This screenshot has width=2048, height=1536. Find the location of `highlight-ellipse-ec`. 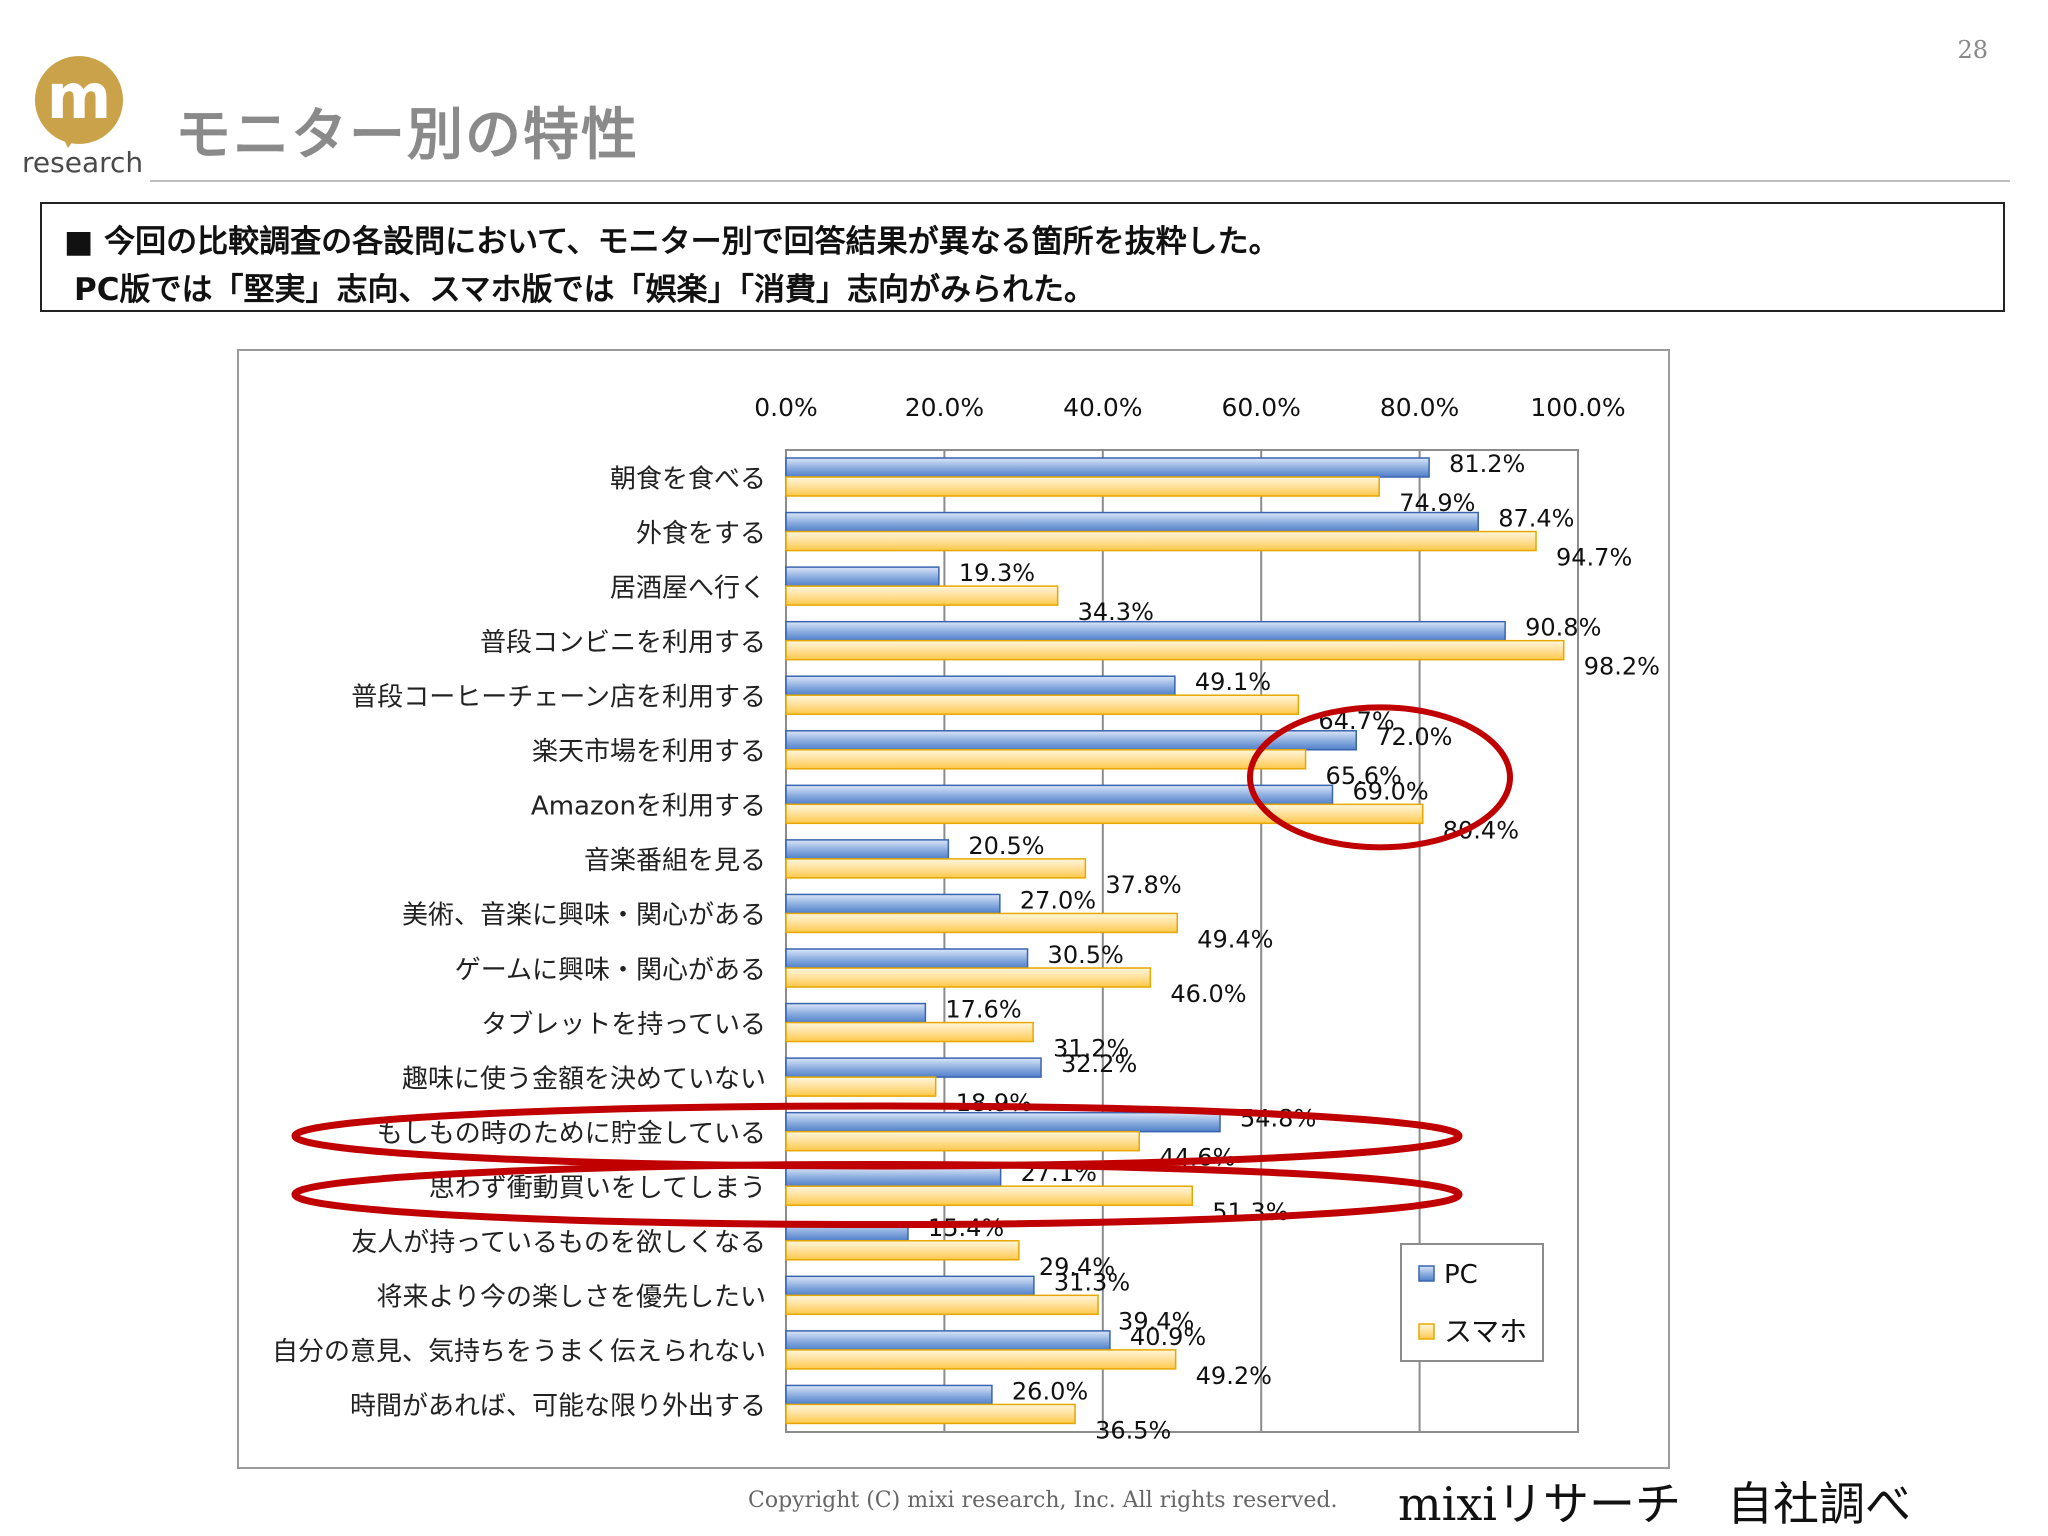

highlight-ellipse-ec is located at coordinates (1380, 777).